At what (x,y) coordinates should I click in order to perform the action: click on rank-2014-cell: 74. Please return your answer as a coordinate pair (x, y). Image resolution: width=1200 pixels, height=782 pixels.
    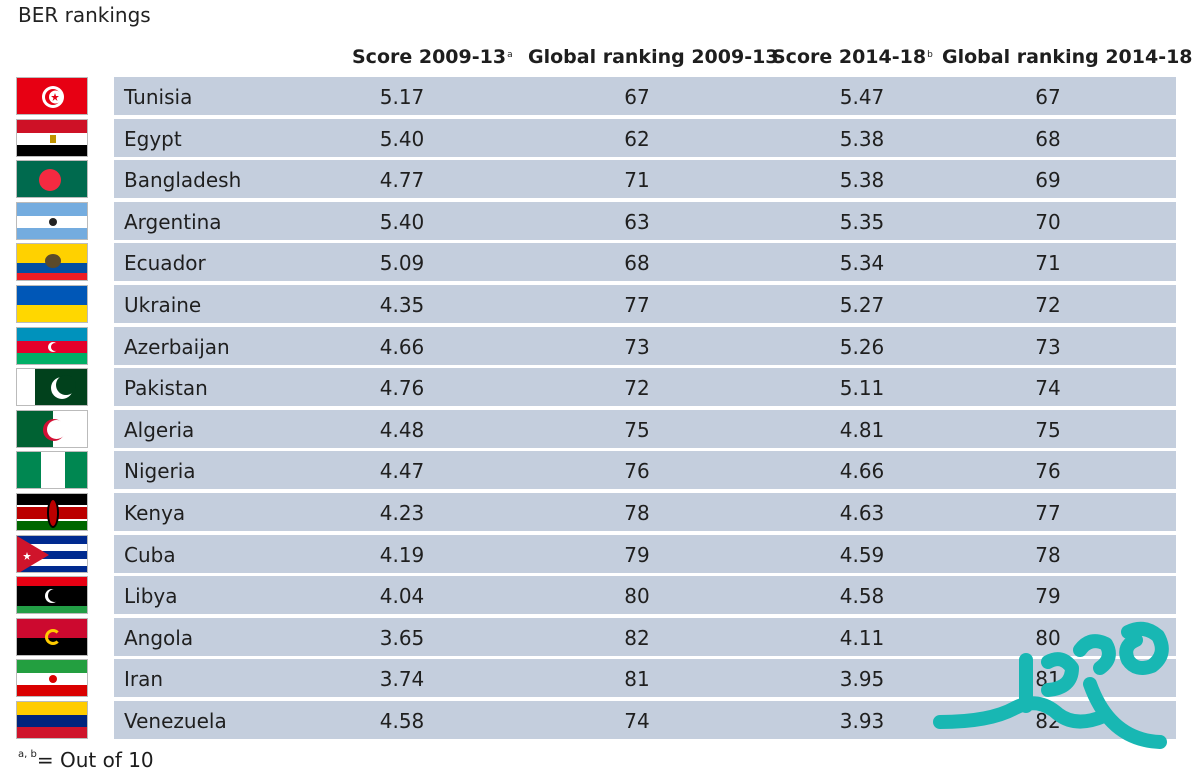
    Looking at the image, I should click on (1048, 388).